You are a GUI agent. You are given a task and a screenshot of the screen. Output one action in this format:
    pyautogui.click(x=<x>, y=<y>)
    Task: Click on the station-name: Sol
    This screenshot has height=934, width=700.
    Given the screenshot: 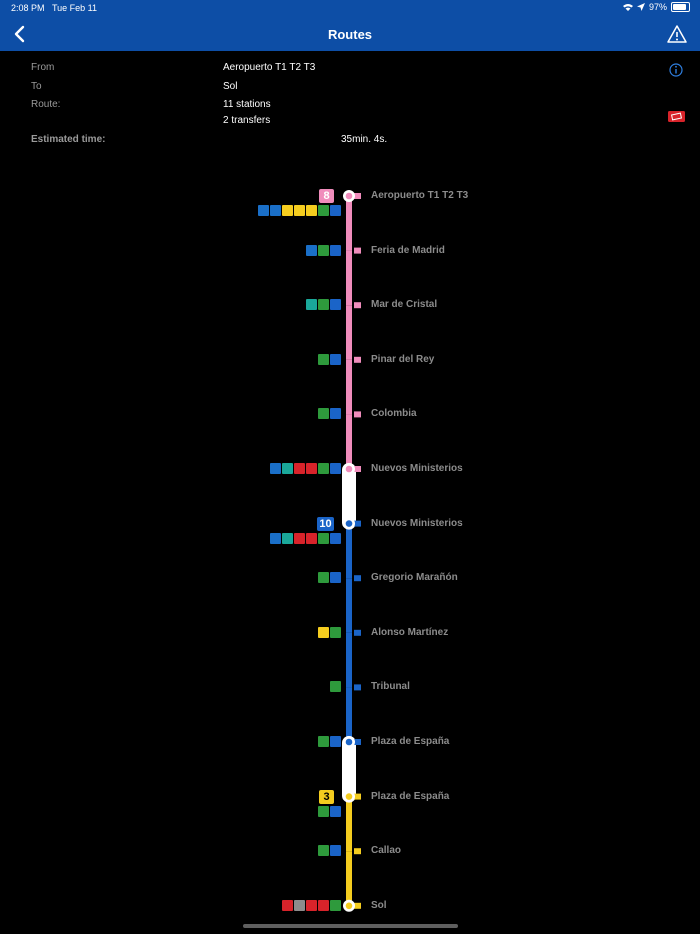 What is the action you would take?
    pyautogui.click(x=379, y=905)
    